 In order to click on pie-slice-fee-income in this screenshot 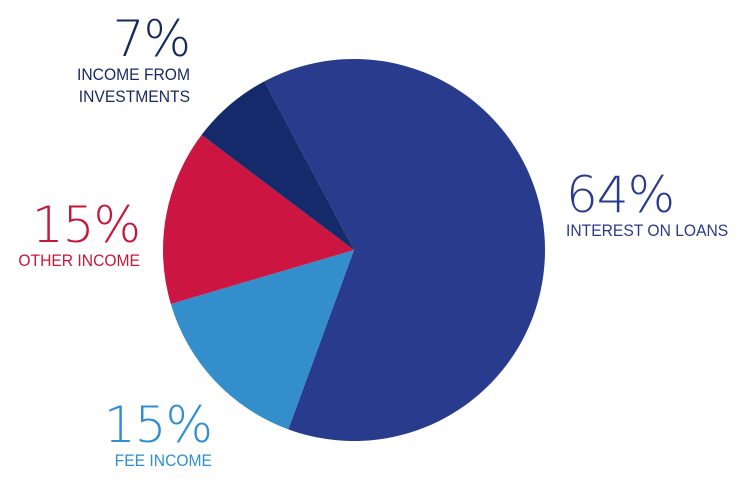, I will do `click(262, 340)`.